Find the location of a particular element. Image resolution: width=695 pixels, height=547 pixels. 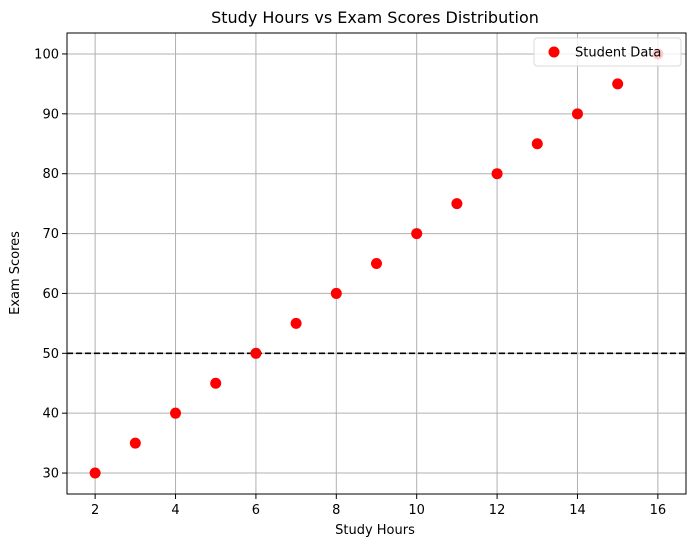

x-axis-ticks: 2 4 6 8 10 12 14 16 is located at coordinates (378, 506).